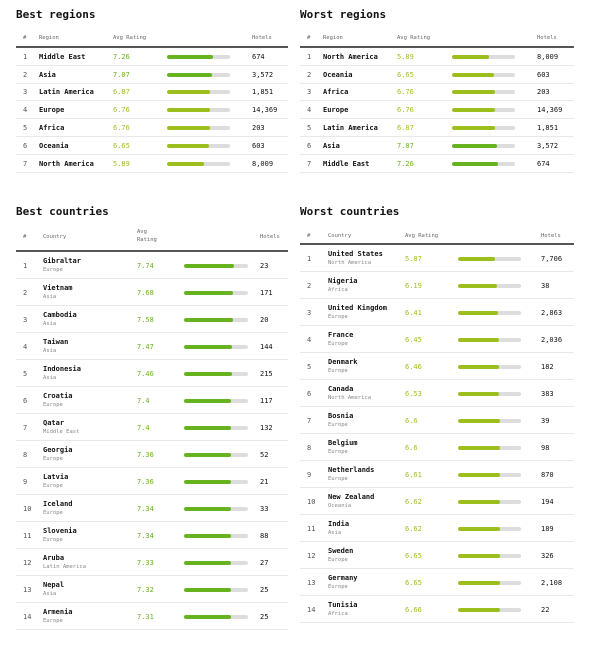 This screenshot has width=600, height=645. I want to click on avg-rating: 7.4, so click(143, 427).